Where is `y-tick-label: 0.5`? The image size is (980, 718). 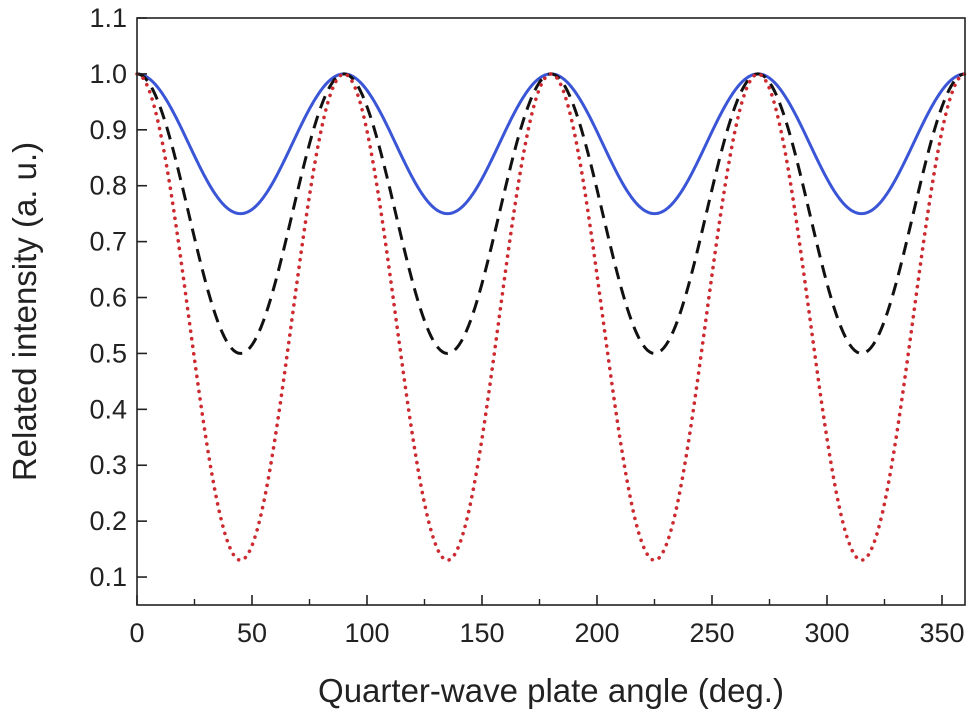 y-tick-label: 0.5 is located at coordinates (108, 353).